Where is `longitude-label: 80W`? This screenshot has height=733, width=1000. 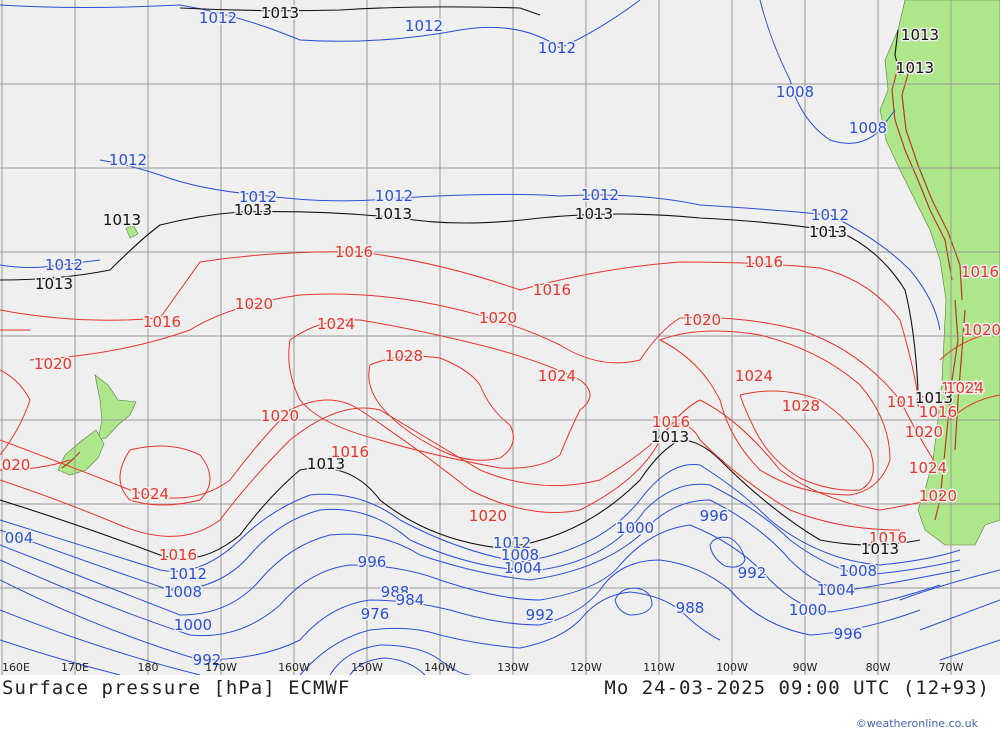
longitude-label: 80W is located at coordinates (878, 667).